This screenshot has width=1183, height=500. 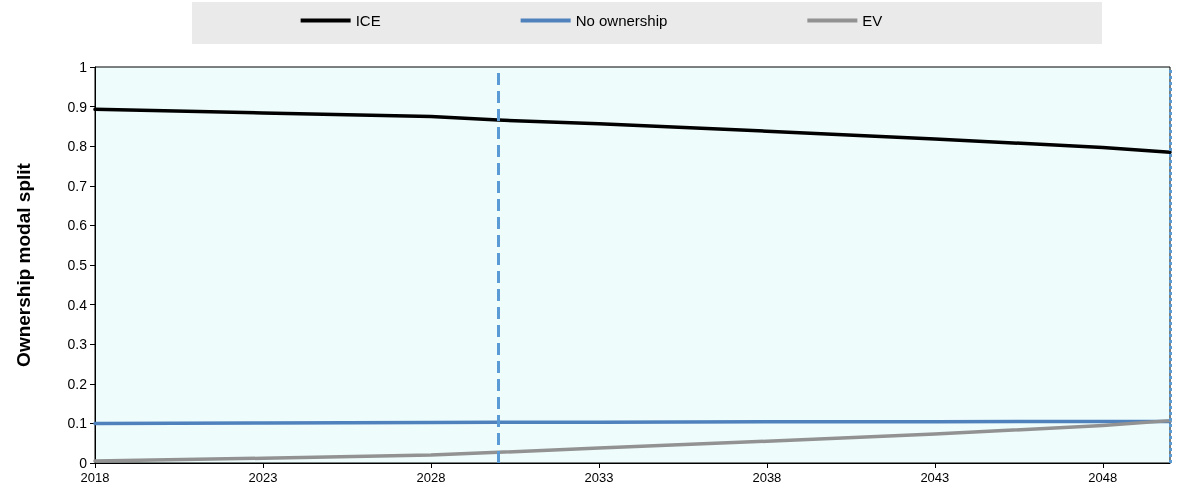 What do you see at coordinates (83, 67) in the screenshot?
I see `y-tick-label: 1` at bounding box center [83, 67].